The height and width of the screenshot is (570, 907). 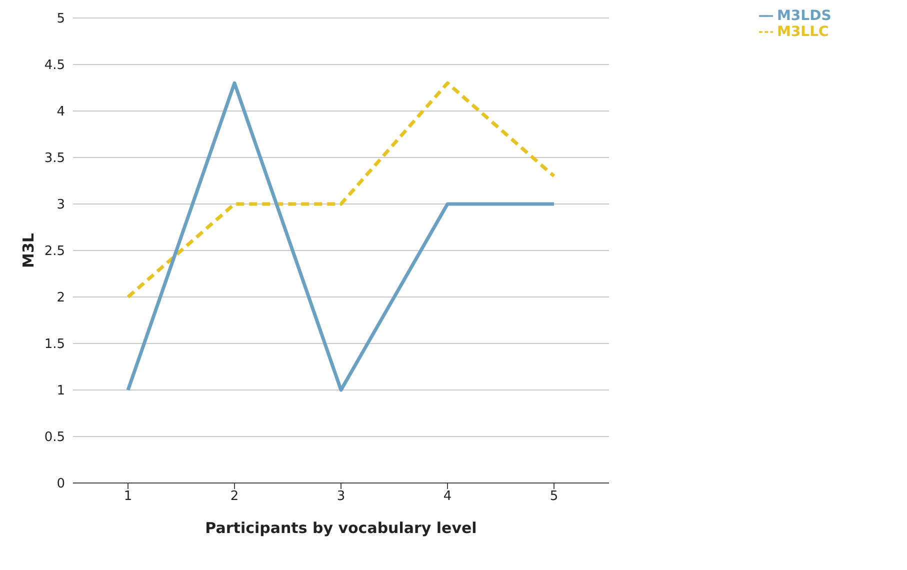 I want to click on x-tick-label: 4, so click(x=447, y=496).